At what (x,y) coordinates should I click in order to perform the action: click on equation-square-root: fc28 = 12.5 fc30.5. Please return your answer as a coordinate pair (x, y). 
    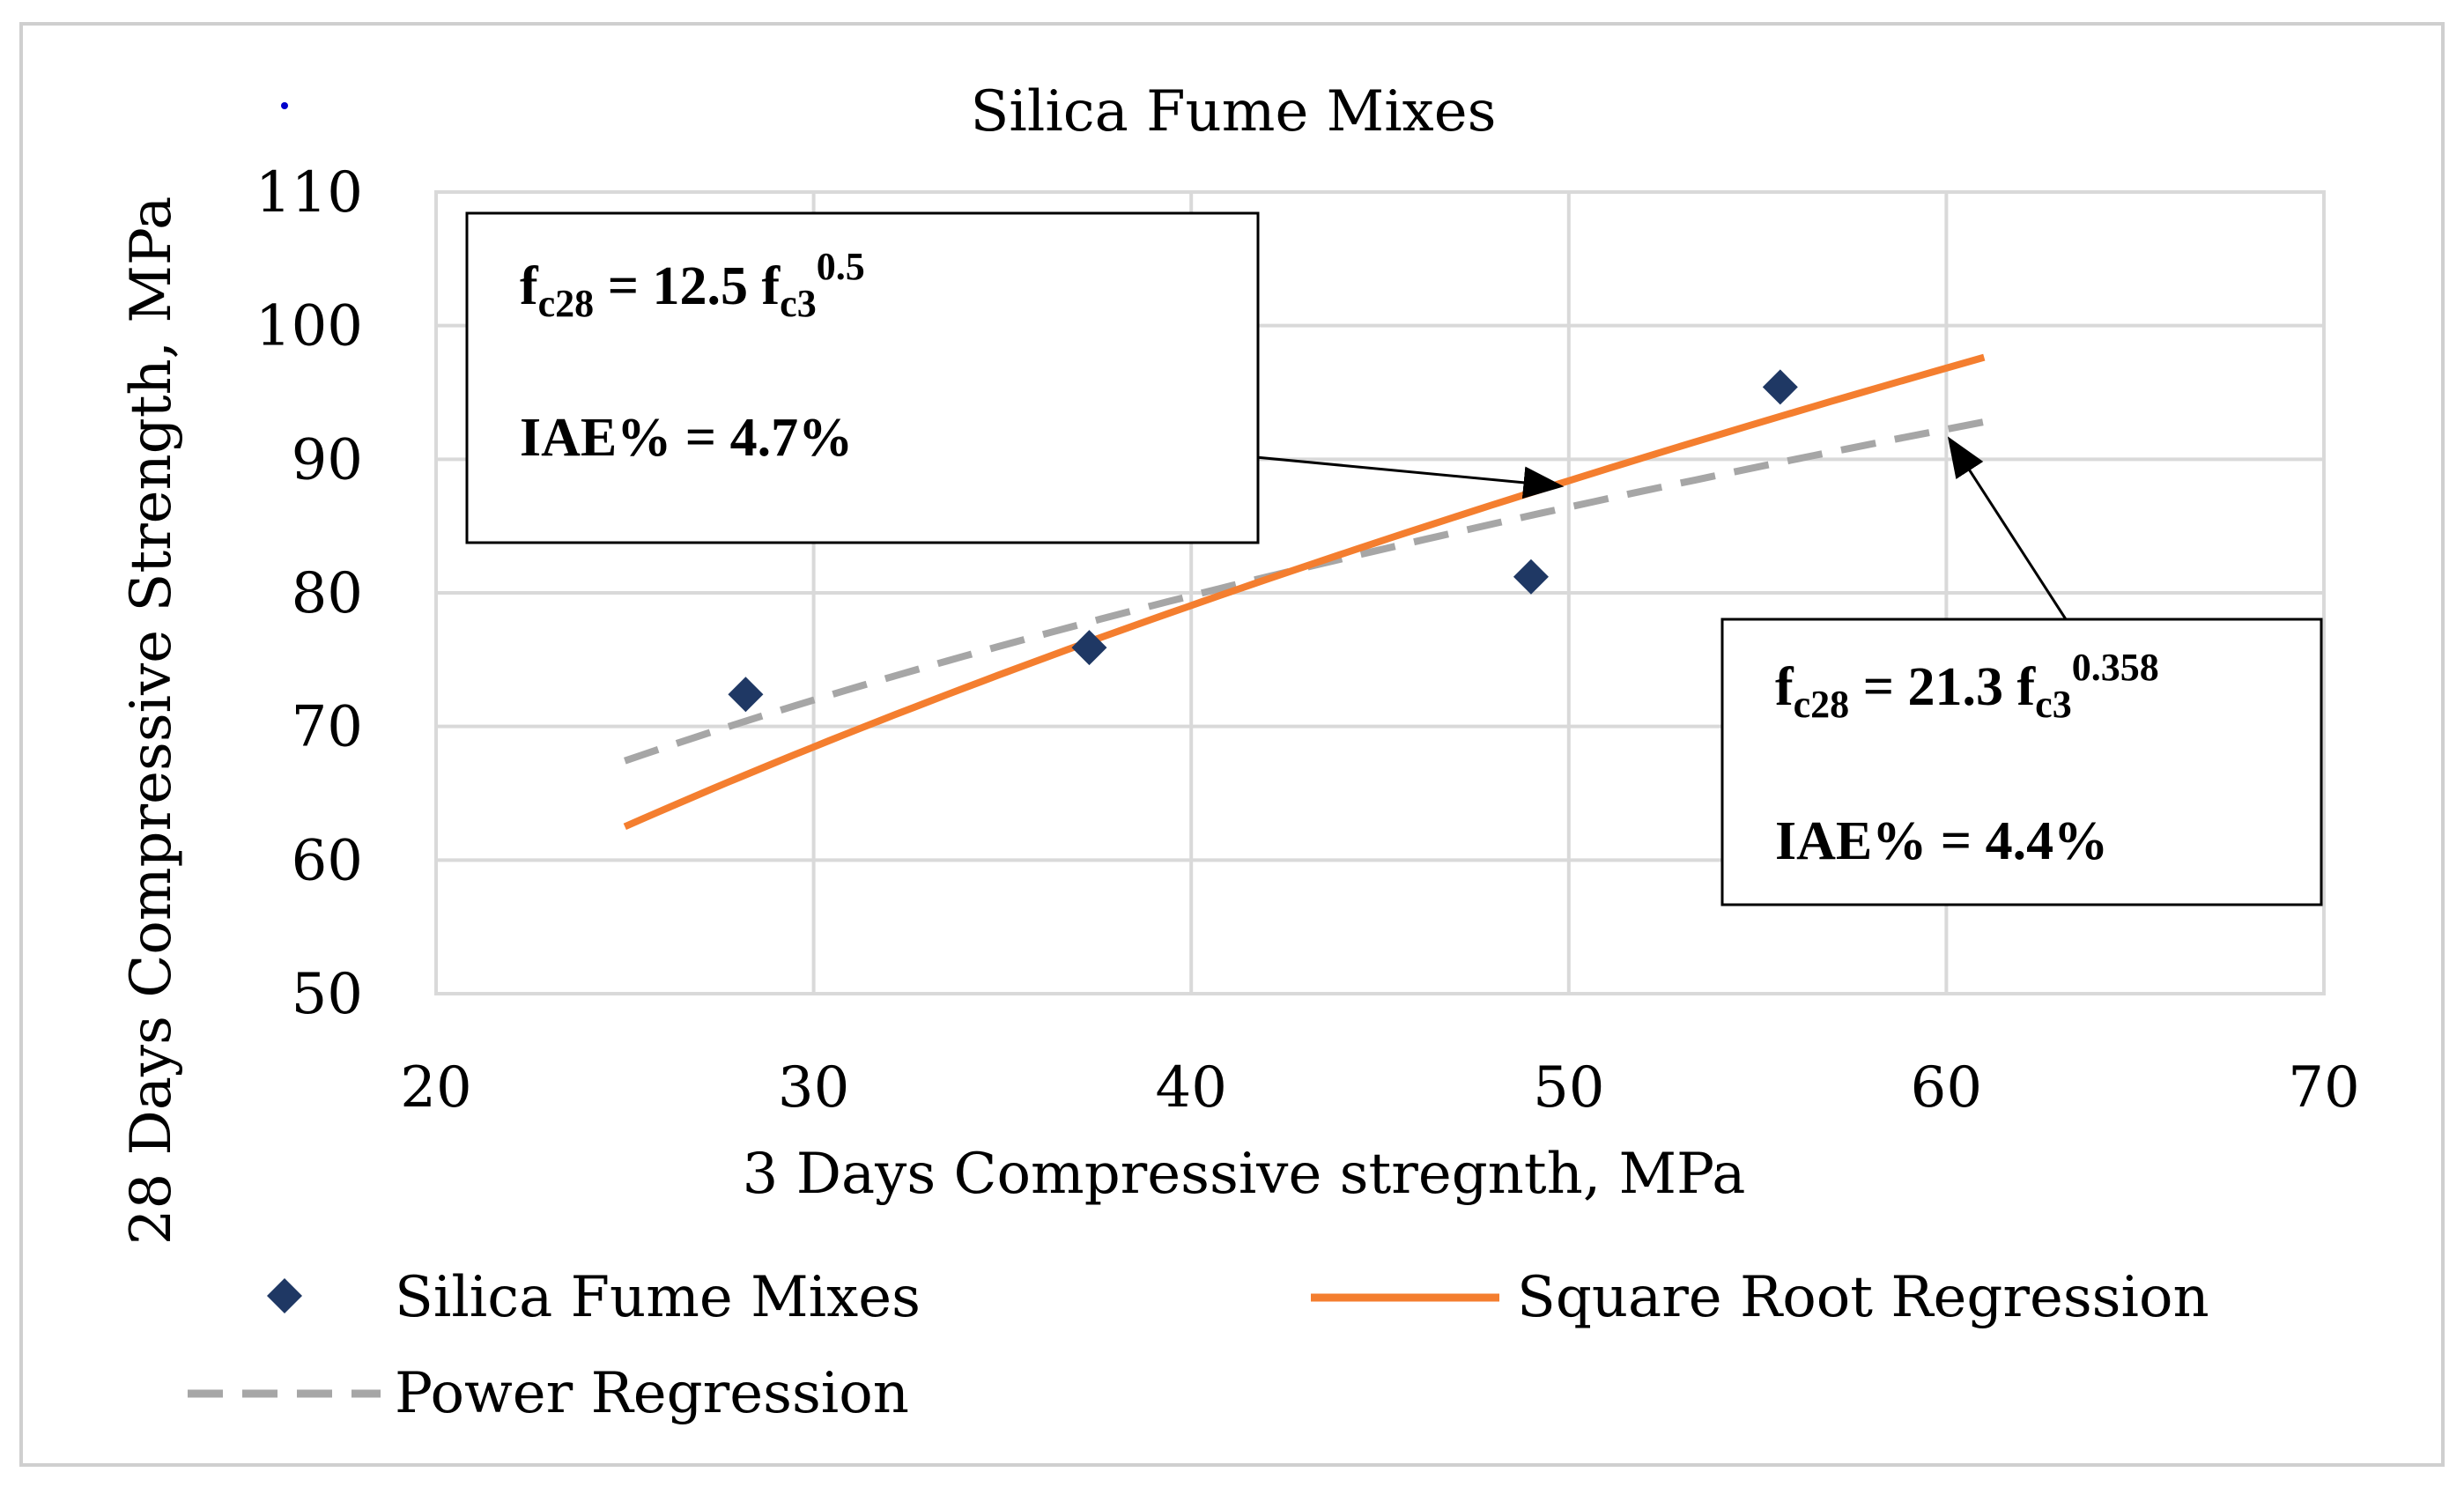
    Looking at the image, I should click on (693, 285).